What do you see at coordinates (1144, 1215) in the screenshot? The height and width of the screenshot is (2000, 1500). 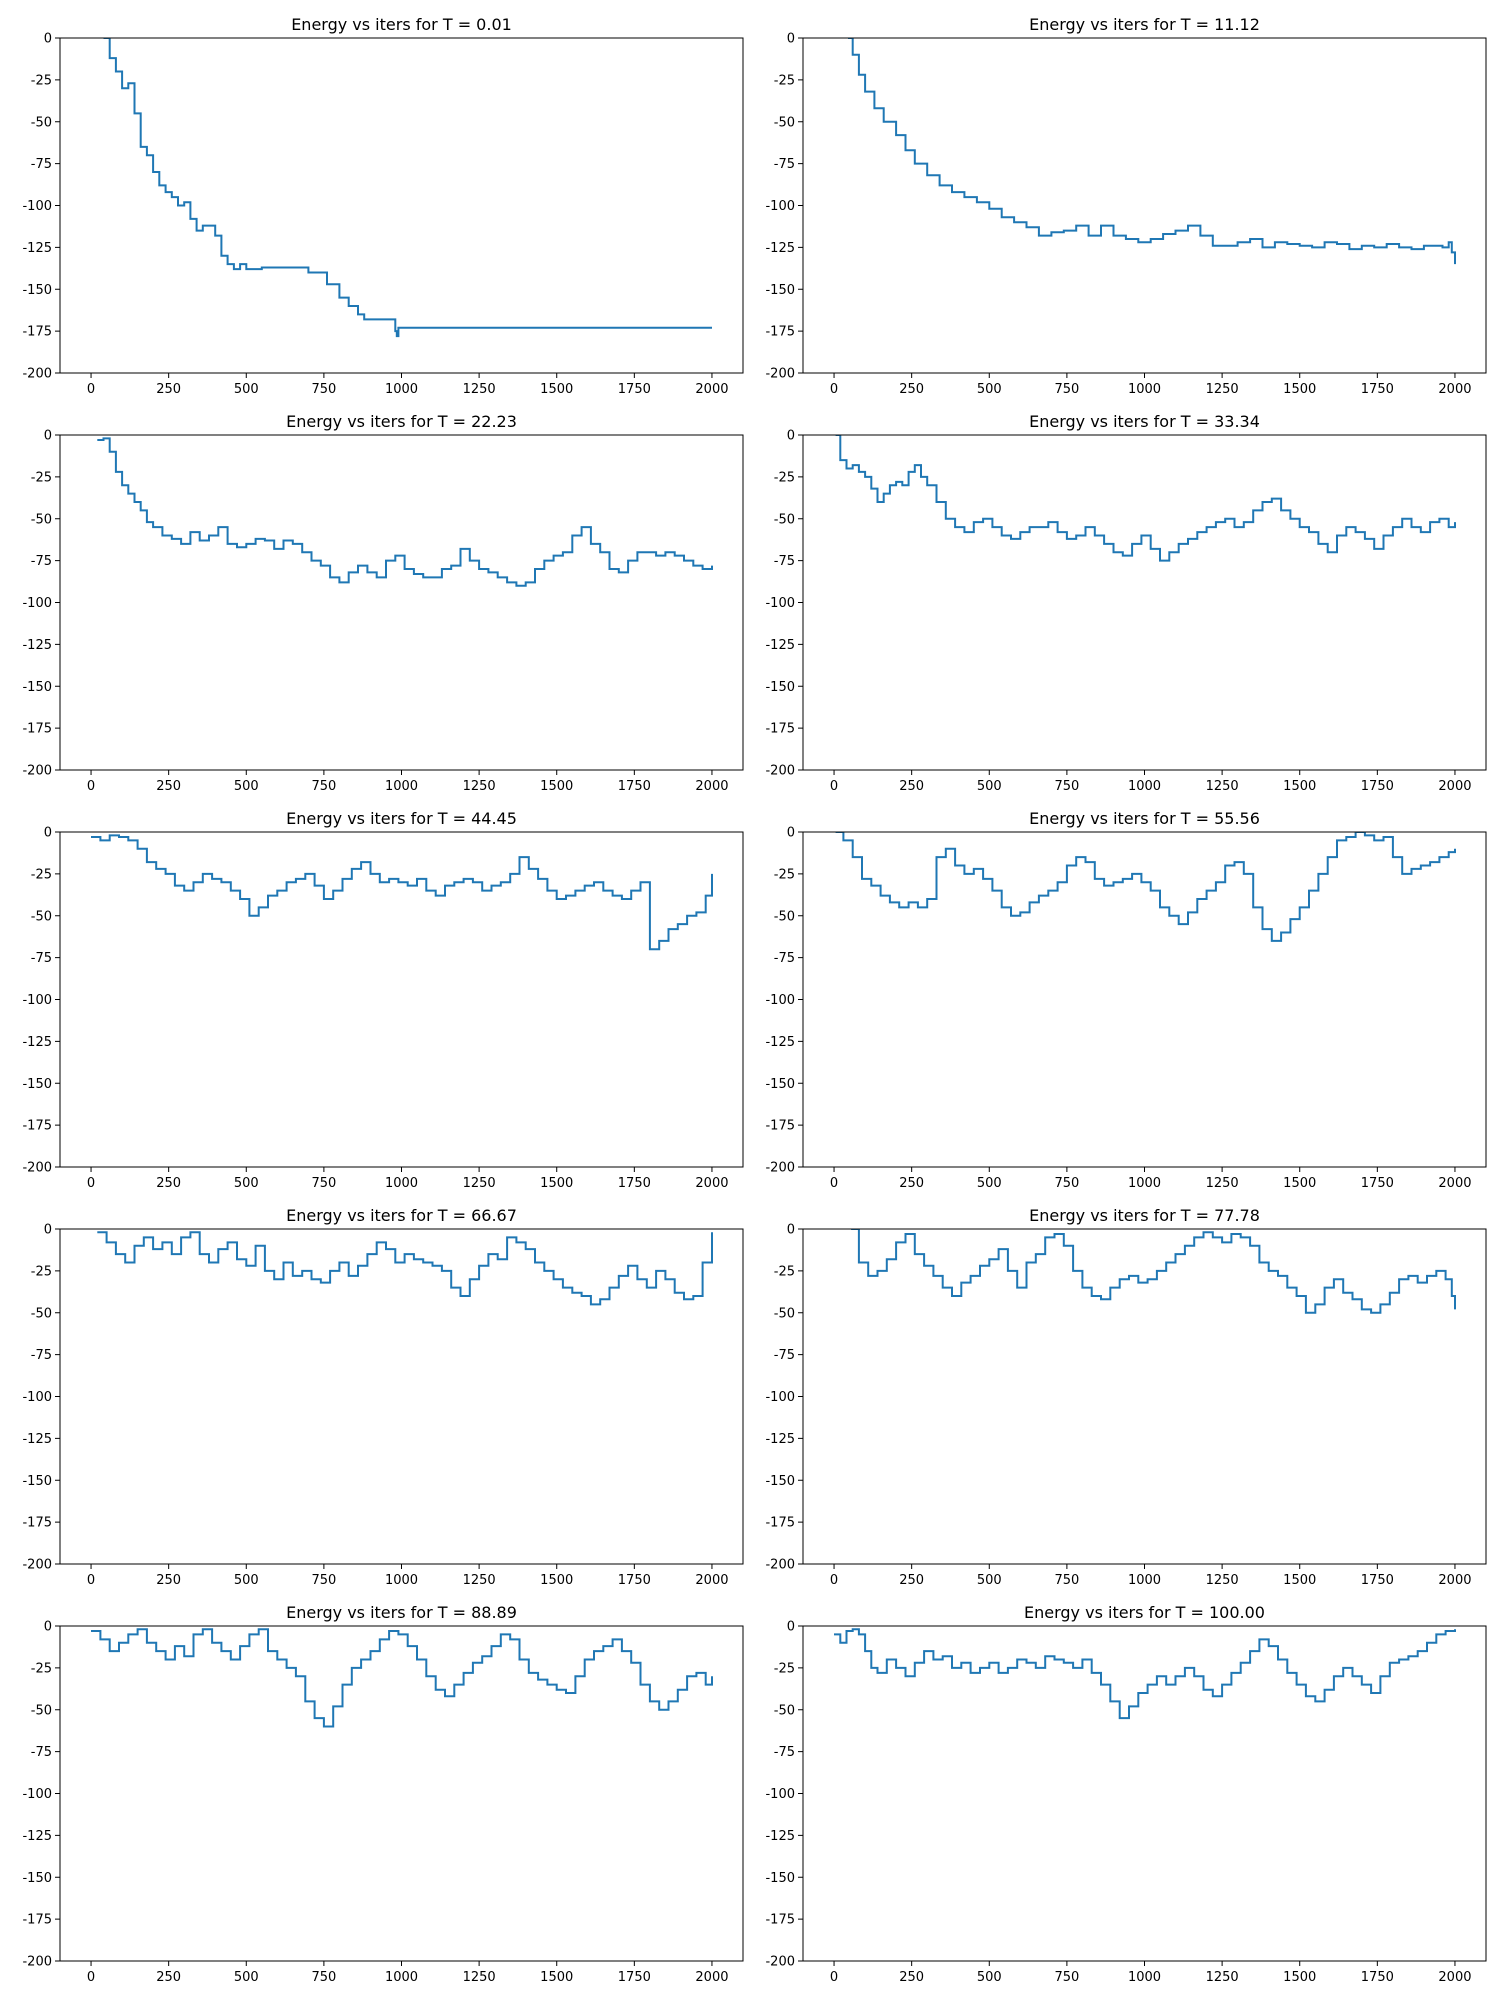 I see `subplot-title: Energy vs iters for T = 77.78` at bounding box center [1144, 1215].